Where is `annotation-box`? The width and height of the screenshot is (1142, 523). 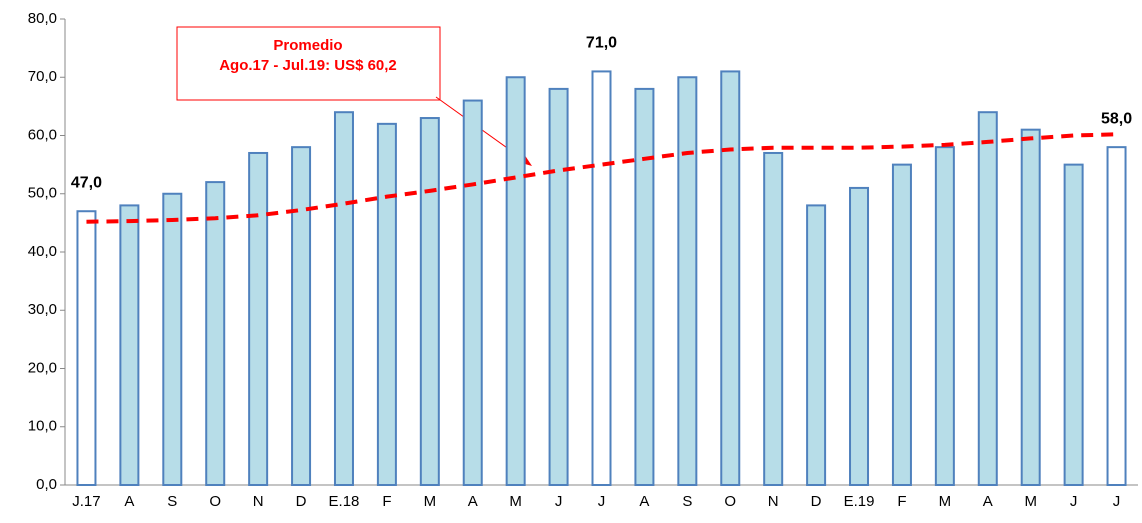
annotation-box is located at coordinates (308, 63).